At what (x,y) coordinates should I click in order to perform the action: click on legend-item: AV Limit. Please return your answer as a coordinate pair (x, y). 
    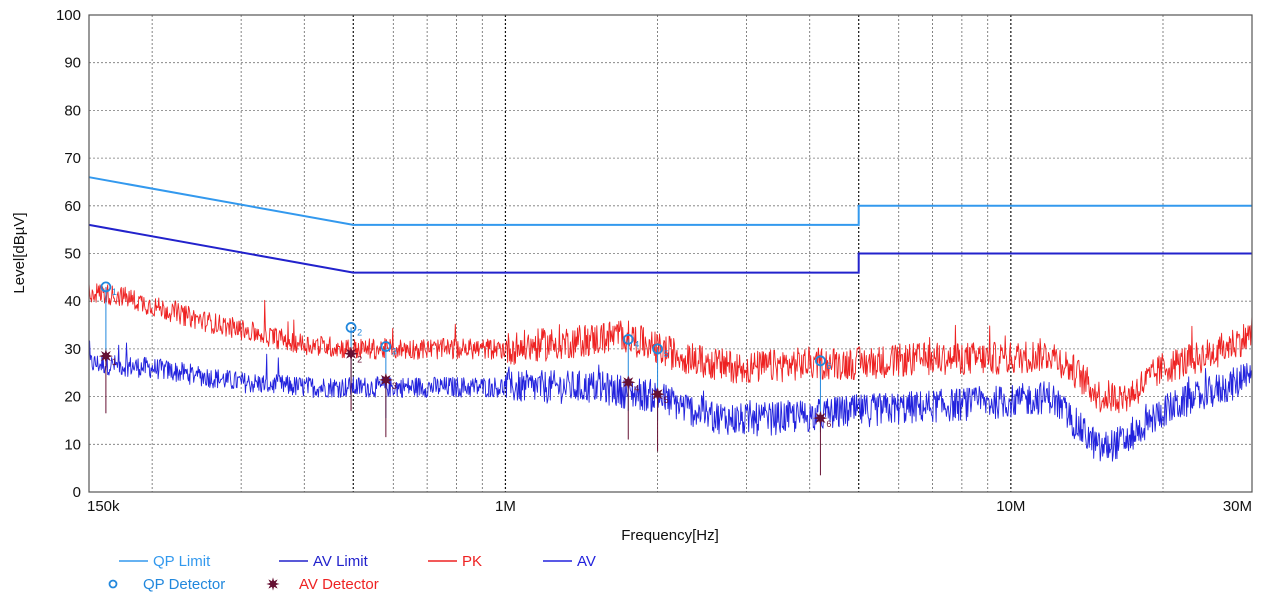
    Looking at the image, I should click on (324, 561).